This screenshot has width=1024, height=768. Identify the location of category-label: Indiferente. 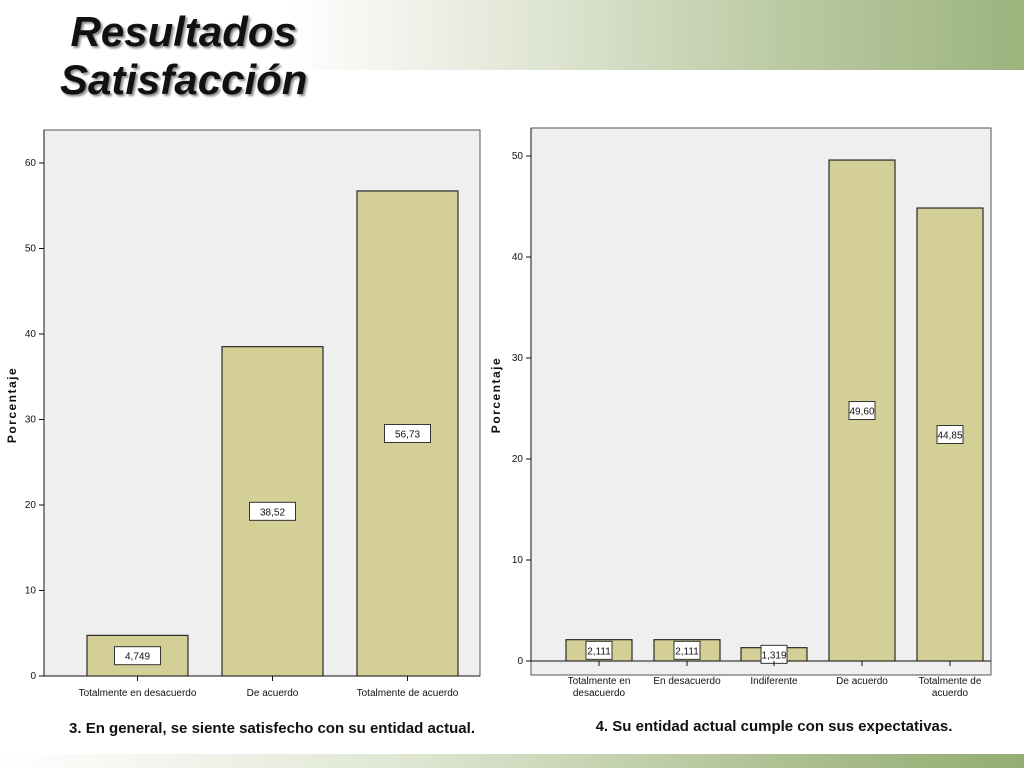
(774, 681).